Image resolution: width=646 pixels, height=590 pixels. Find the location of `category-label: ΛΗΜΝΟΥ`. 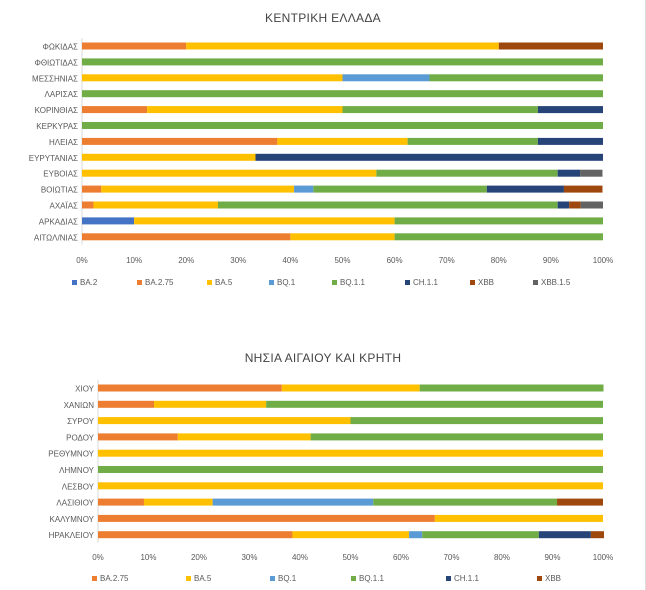

category-label: ΛΗΜΝΟΥ is located at coordinates (77, 470).